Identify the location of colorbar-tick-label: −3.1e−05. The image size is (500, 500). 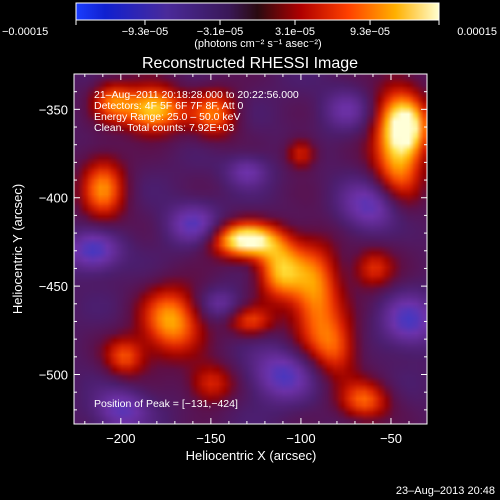
(220, 32).